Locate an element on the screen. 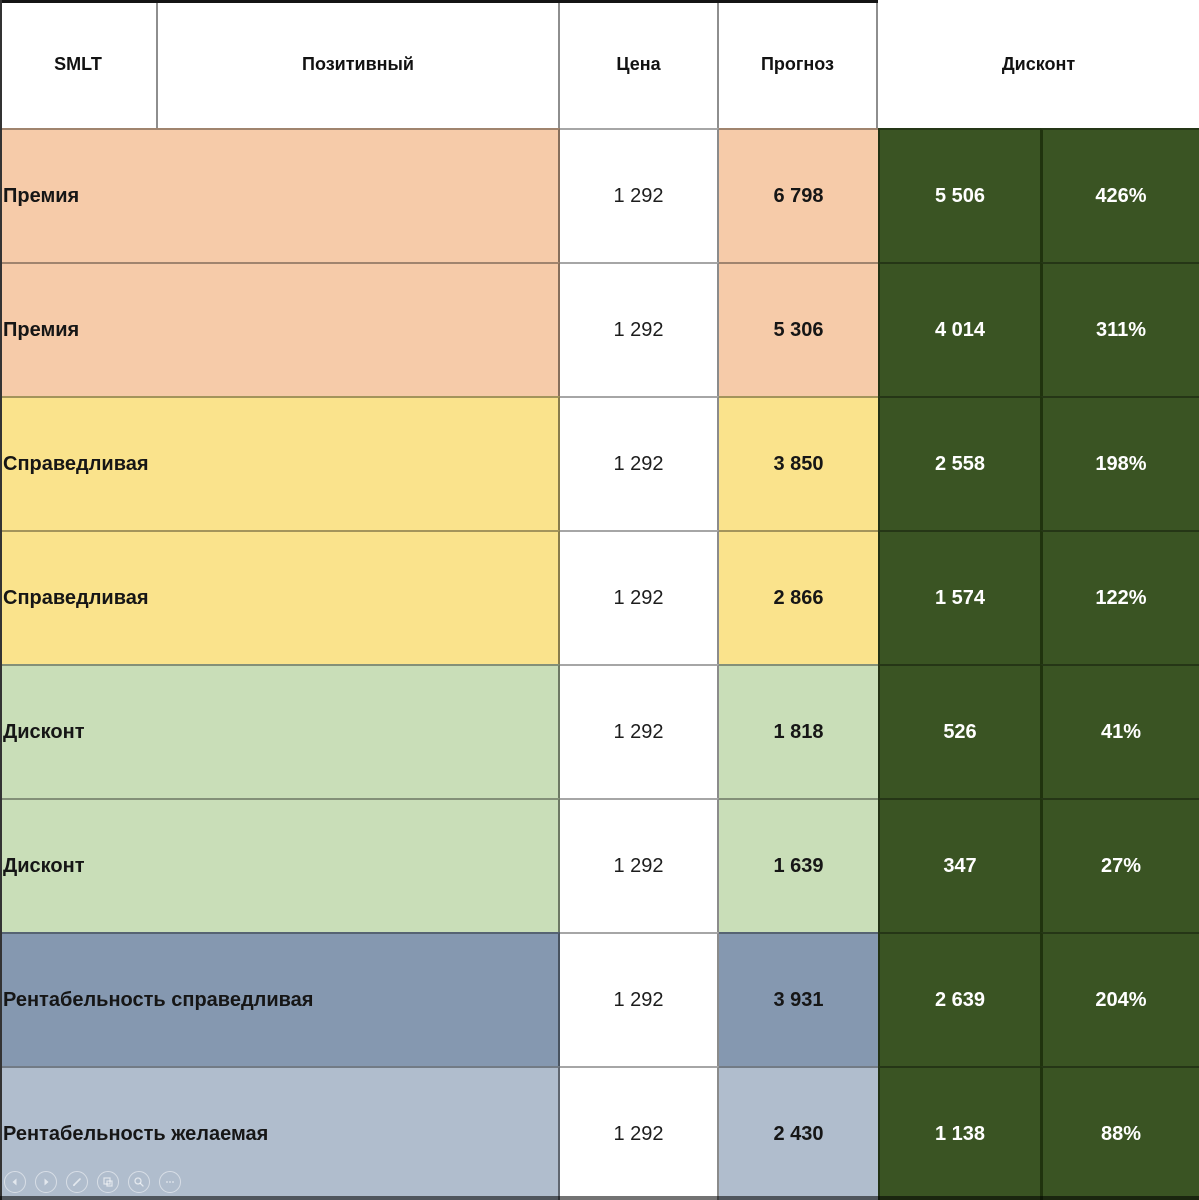  discount-abs-cell: 2 558 is located at coordinates (959, 463).